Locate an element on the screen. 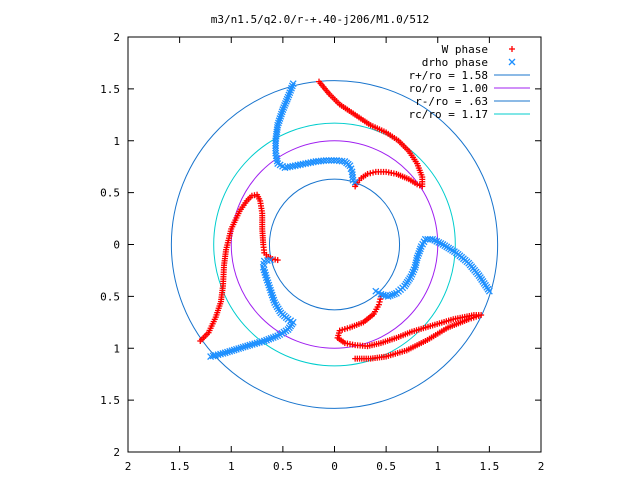  y-tick-label-5: 0.5 is located at coordinates (110, 193).